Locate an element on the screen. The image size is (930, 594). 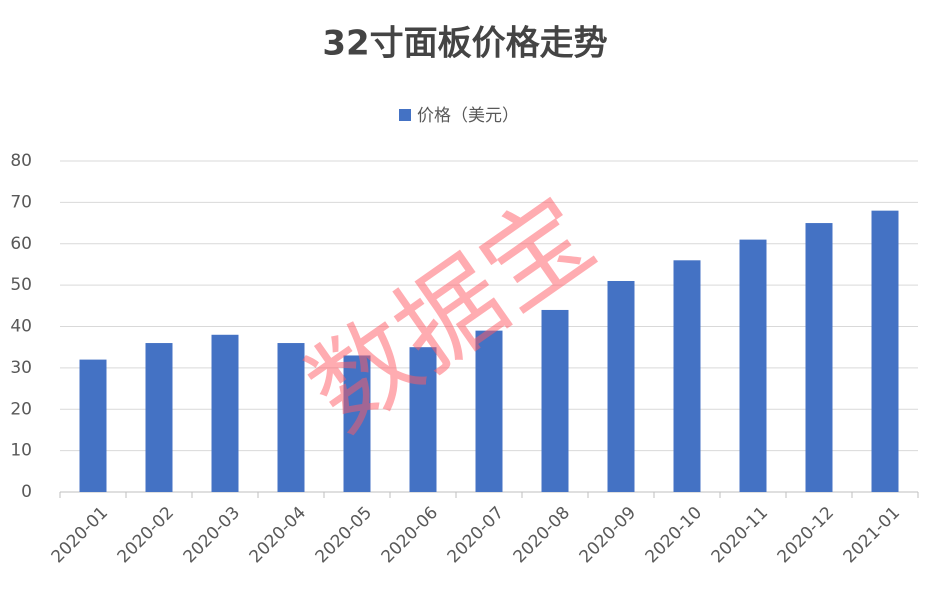
x-tick-label: 2020-12 is located at coordinates (806, 535).